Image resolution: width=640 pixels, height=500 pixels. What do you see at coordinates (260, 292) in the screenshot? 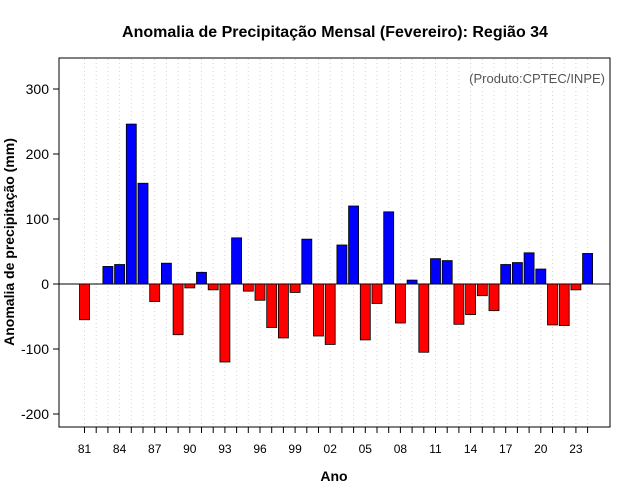
I see `bar-1996` at bounding box center [260, 292].